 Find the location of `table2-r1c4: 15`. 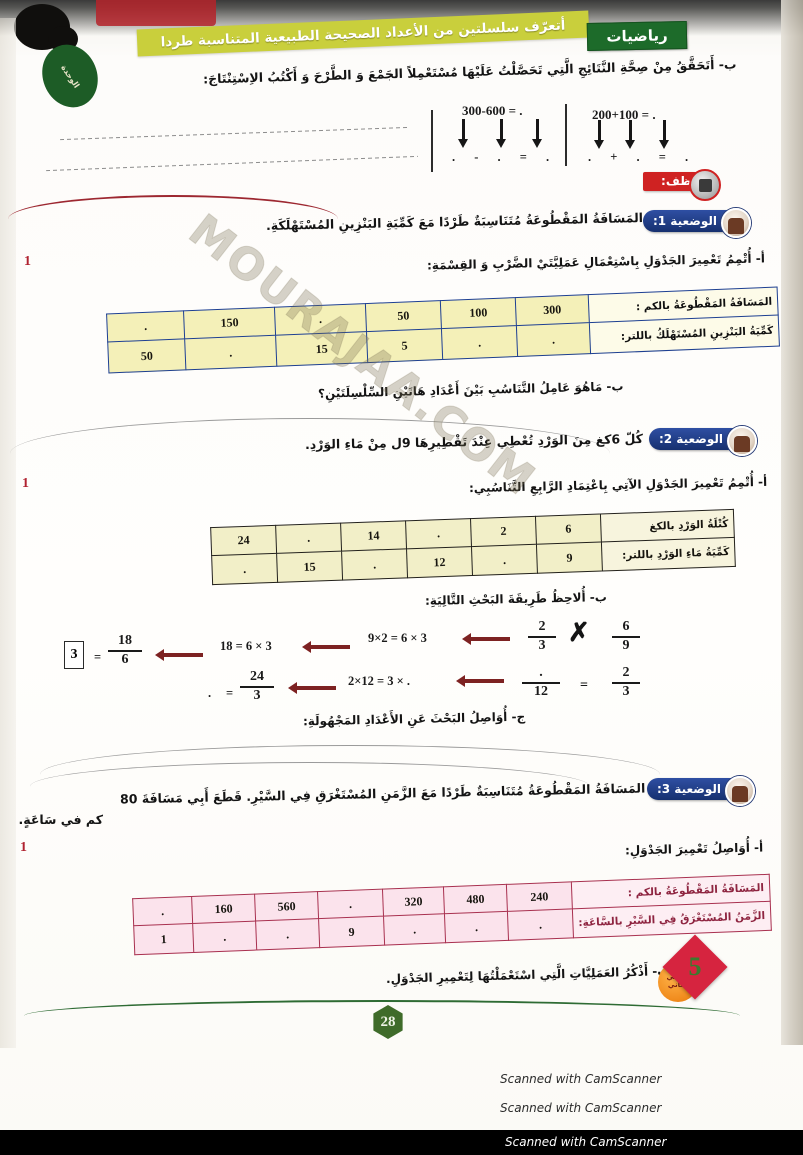

table2-r1c4: 15 is located at coordinates (309, 567).